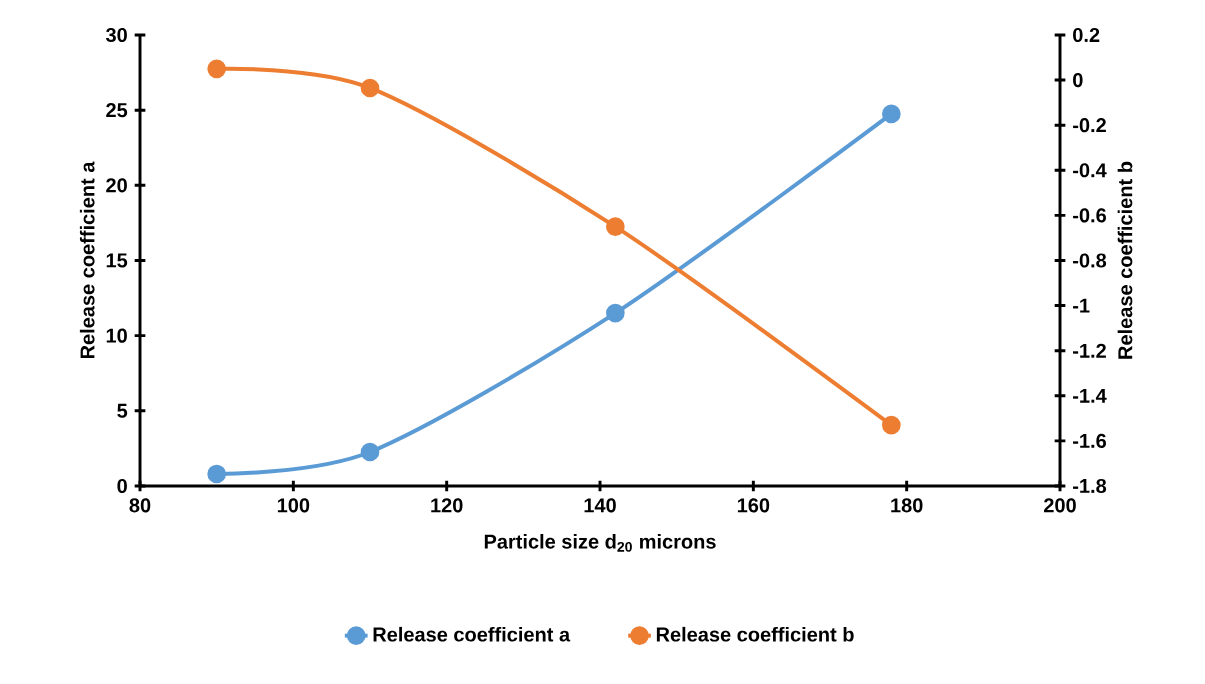 This screenshot has height=684, width=1205. I want to click on y-tick-label: 25, so click(117, 110).